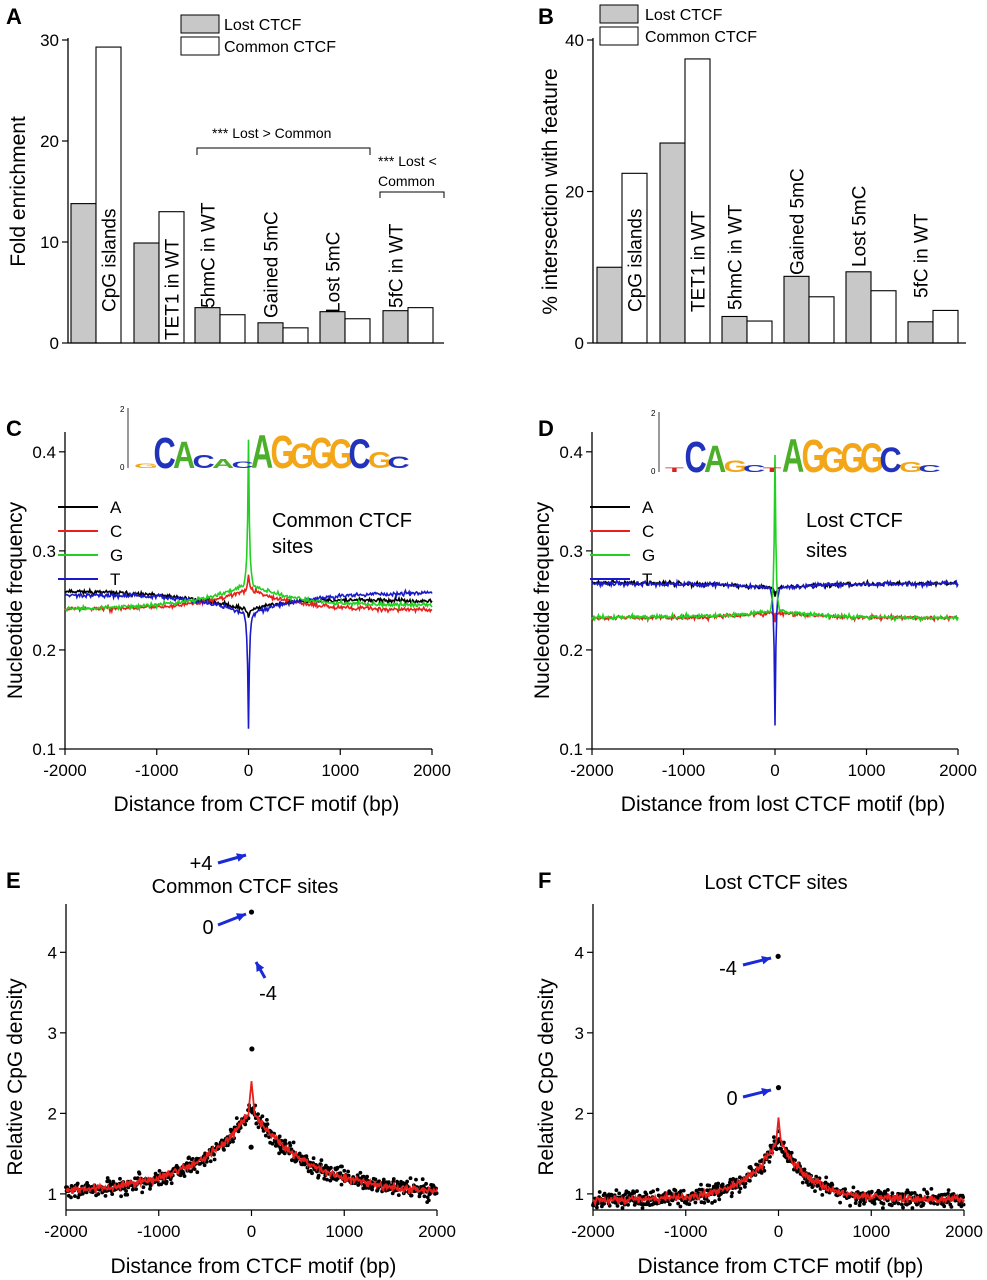 The image size is (987, 1280). What do you see at coordinates (52, 952) in the screenshot?
I see `y-tick-label: 4` at bounding box center [52, 952].